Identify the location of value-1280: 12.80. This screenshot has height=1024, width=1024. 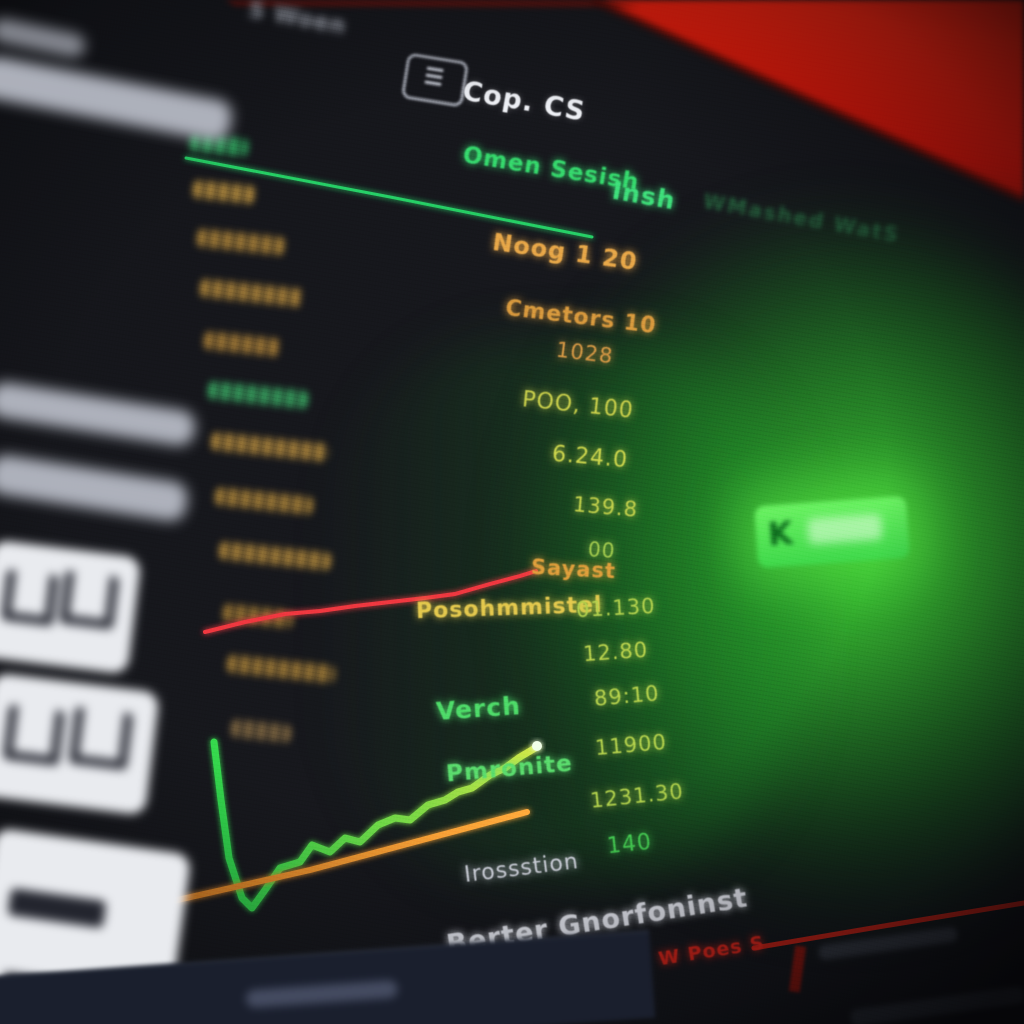
(615, 652).